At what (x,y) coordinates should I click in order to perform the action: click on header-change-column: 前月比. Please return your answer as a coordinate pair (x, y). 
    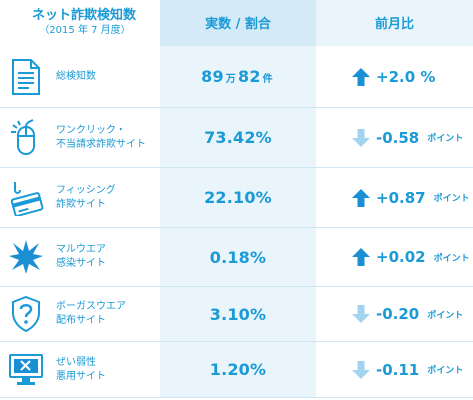
    Looking at the image, I should click on (394, 23).